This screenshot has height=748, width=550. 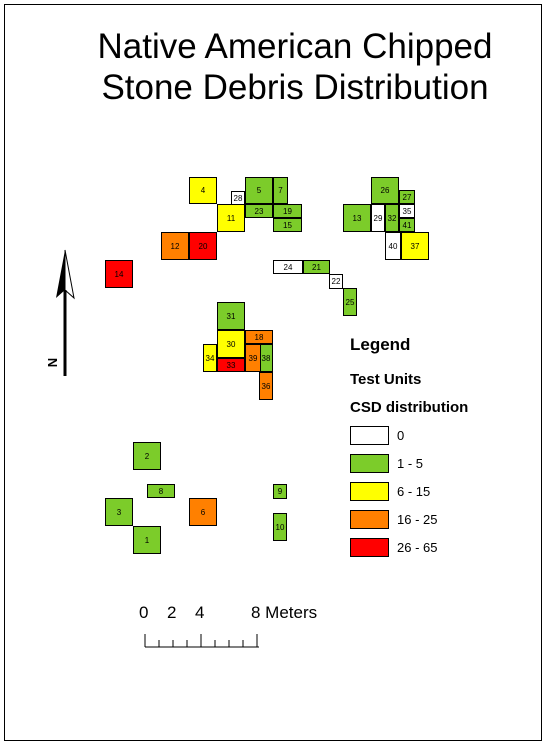 I want to click on test-unit-30: 30, so click(x=231, y=344).